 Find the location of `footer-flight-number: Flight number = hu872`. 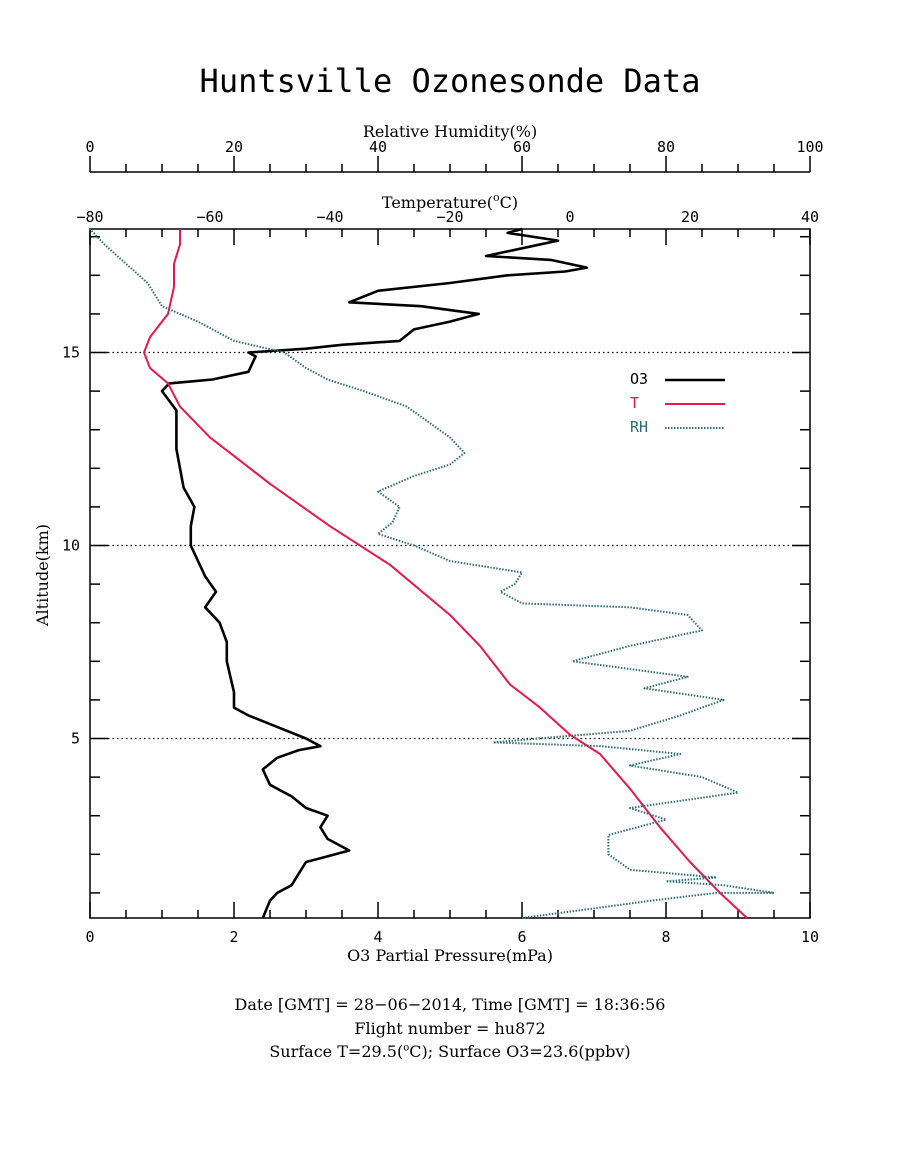

footer-flight-number: Flight number = hu872 is located at coordinates (450, 1028).